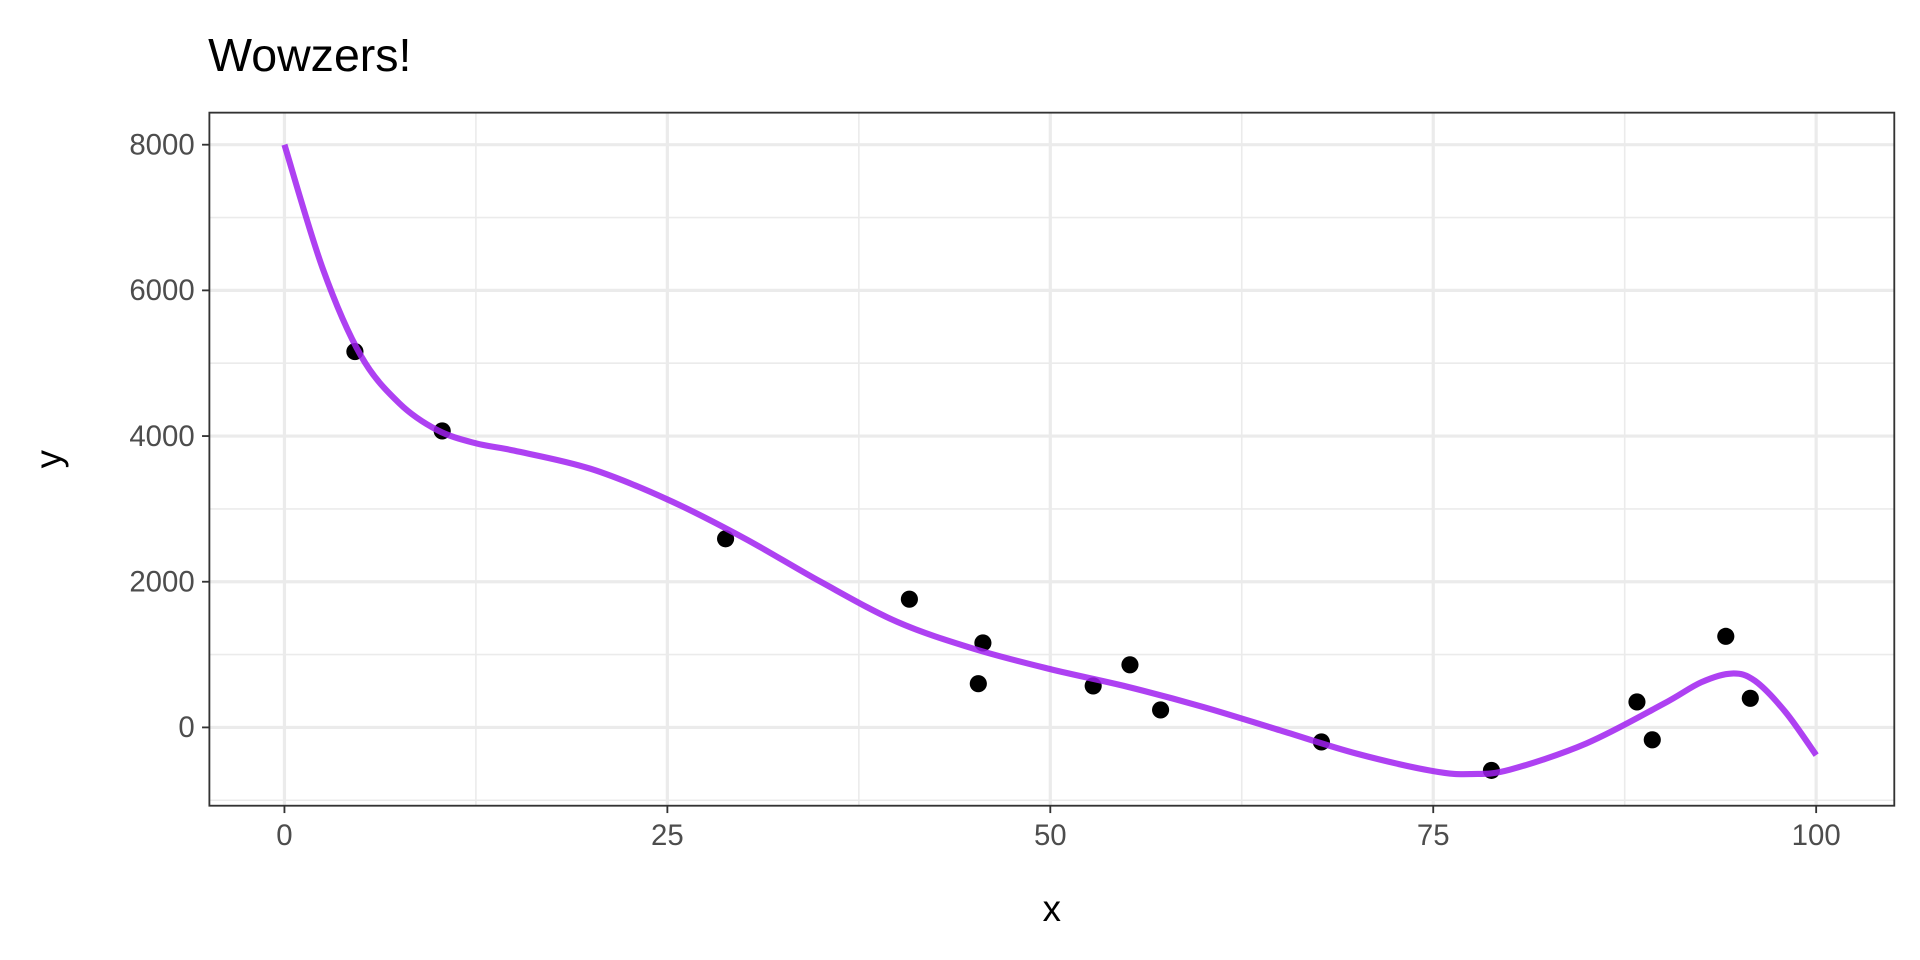 This screenshot has width=1920, height=960. What do you see at coordinates (284, 835) in the screenshot?
I see `x-tick-label: 0` at bounding box center [284, 835].